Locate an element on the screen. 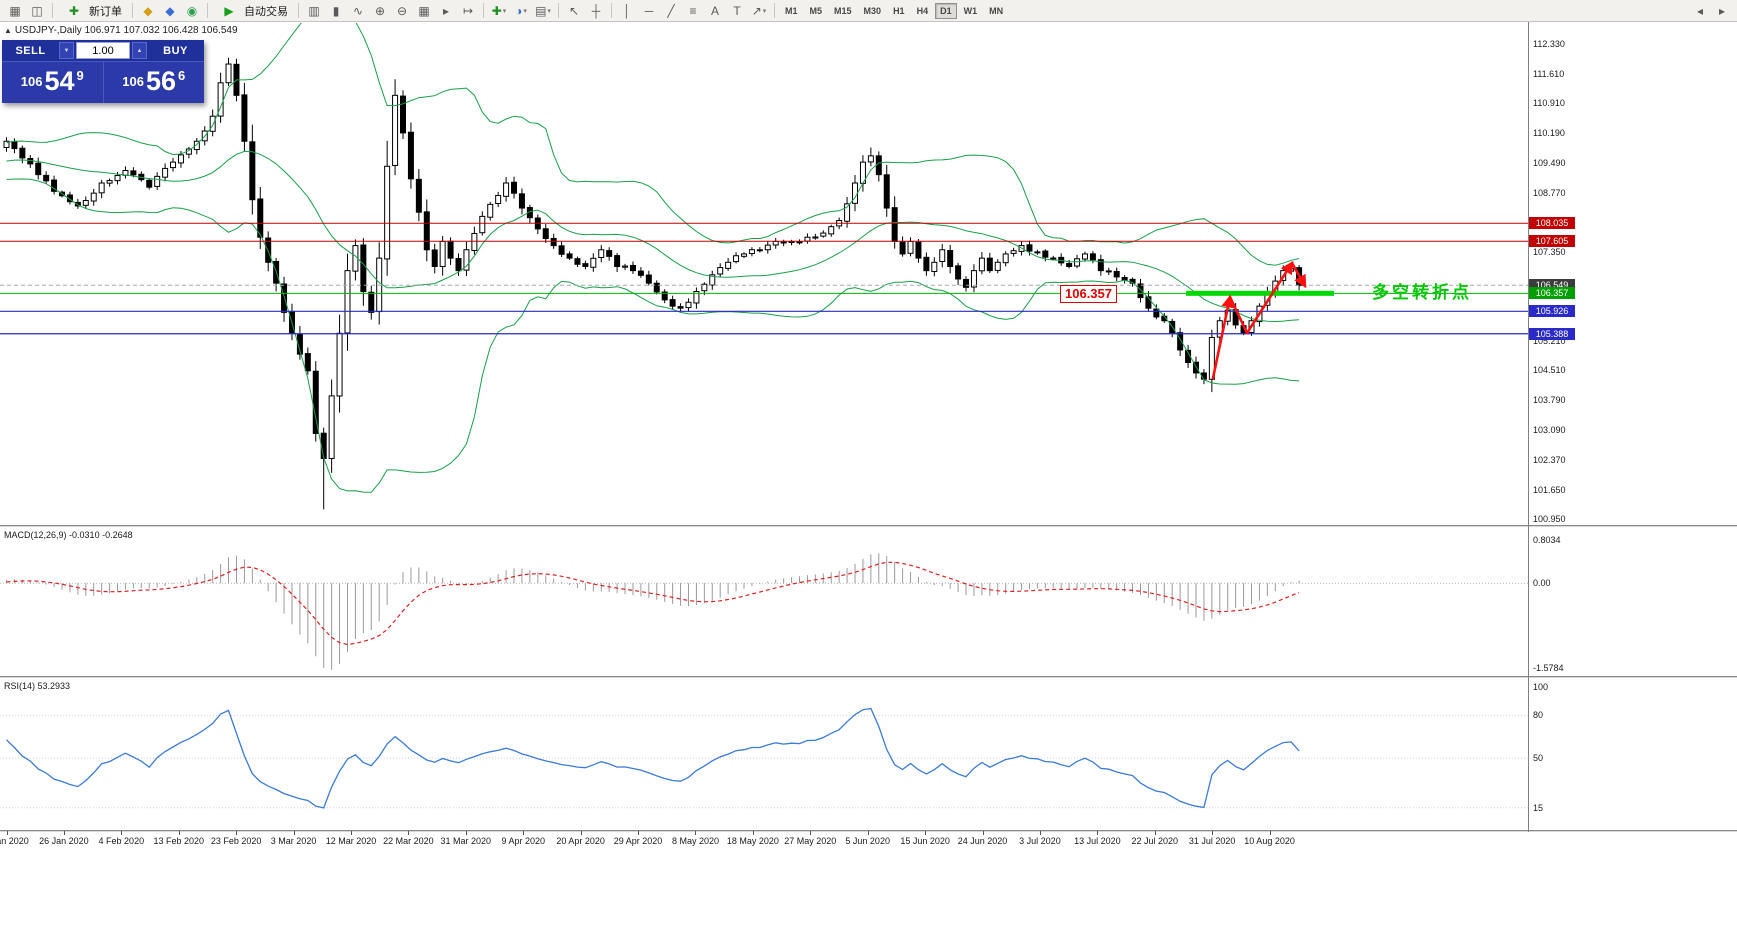 The height and width of the screenshot is (946, 1737). lot-size-input is located at coordinates (103, 50).